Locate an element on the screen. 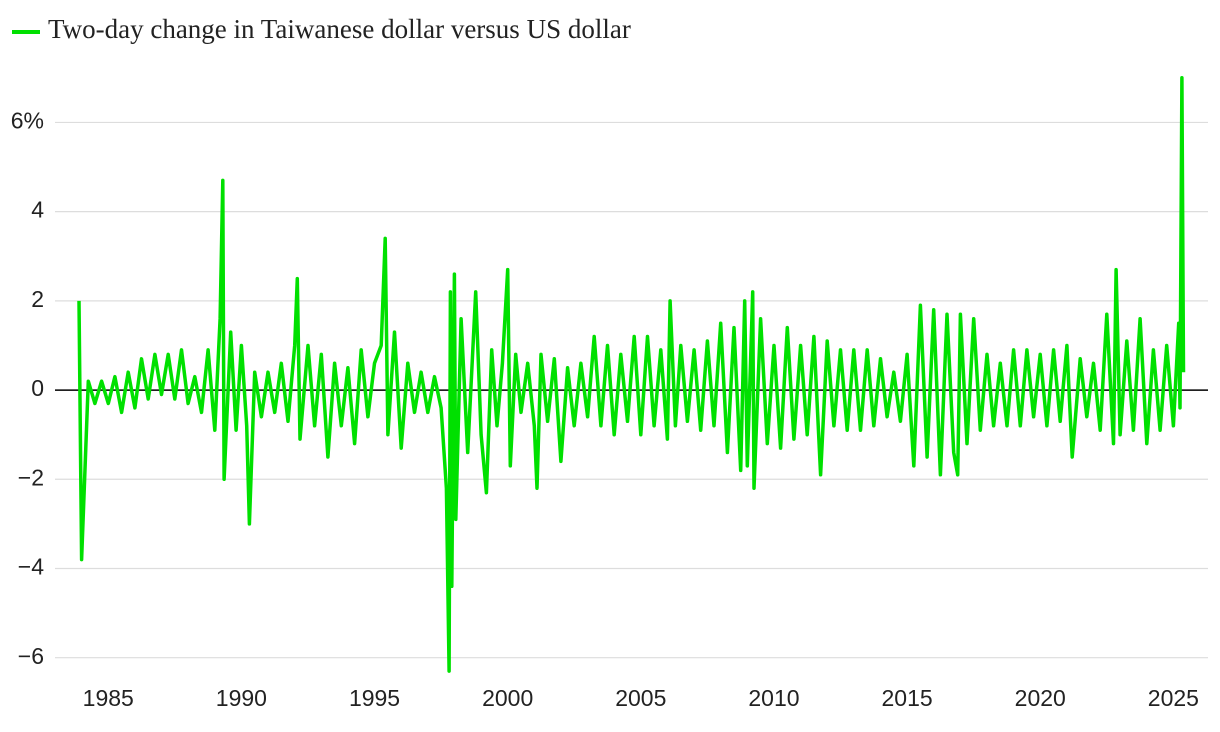  x-tick-label: 1995 is located at coordinates (374, 698).